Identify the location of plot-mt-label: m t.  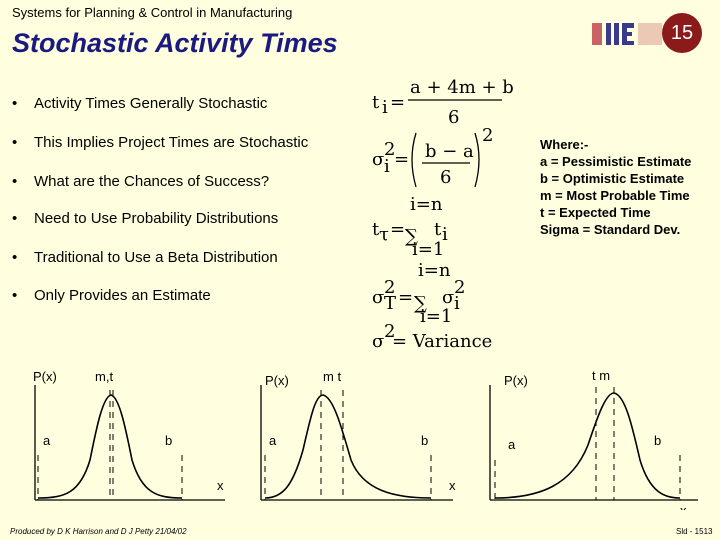
(332, 376).